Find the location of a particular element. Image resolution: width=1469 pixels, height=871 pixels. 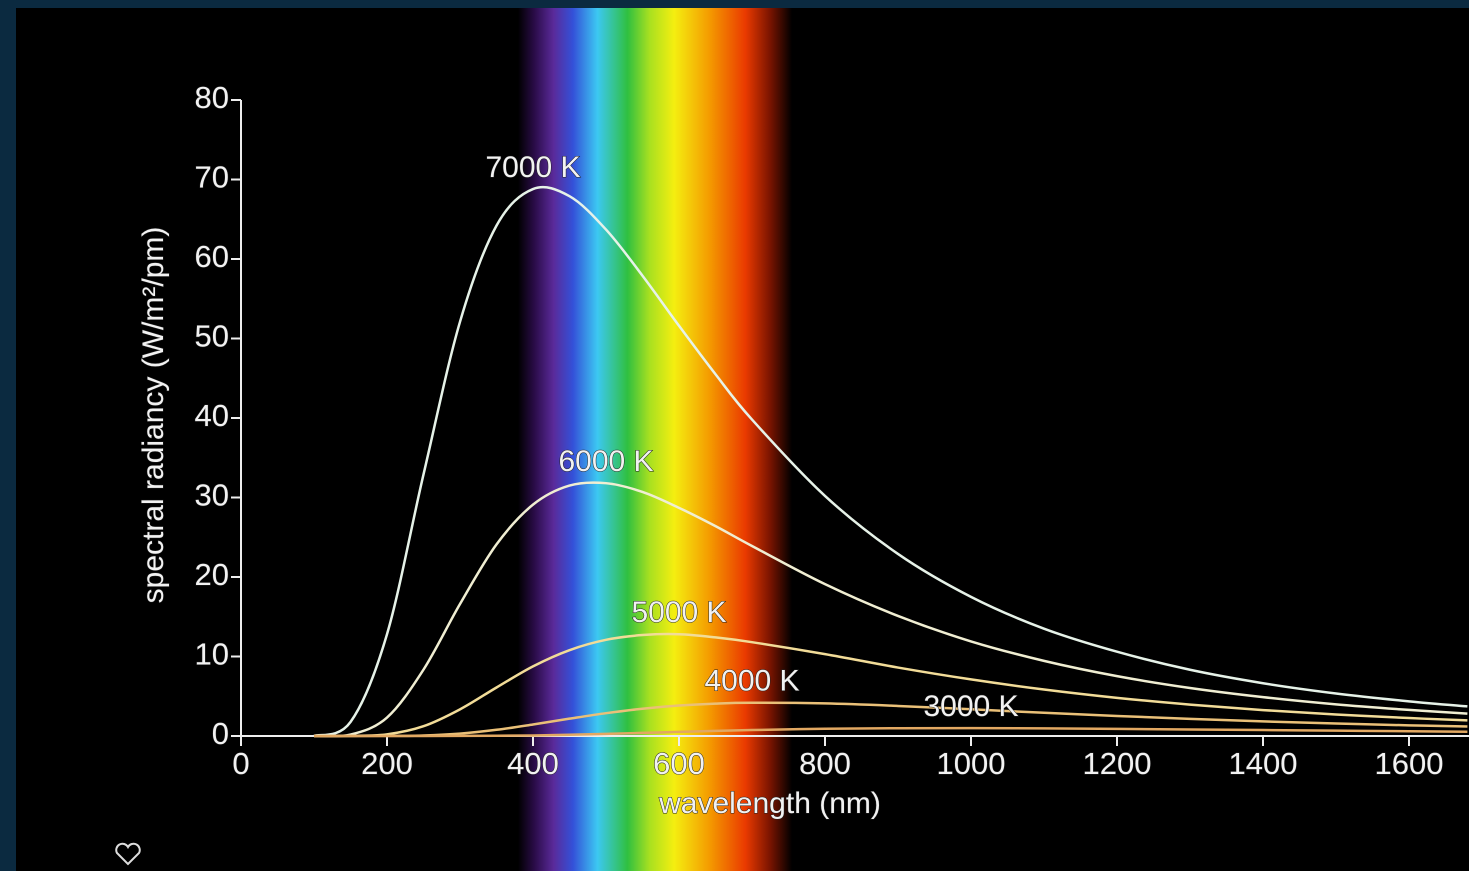

x-tick-label: 1200 is located at coordinates (1117, 763).